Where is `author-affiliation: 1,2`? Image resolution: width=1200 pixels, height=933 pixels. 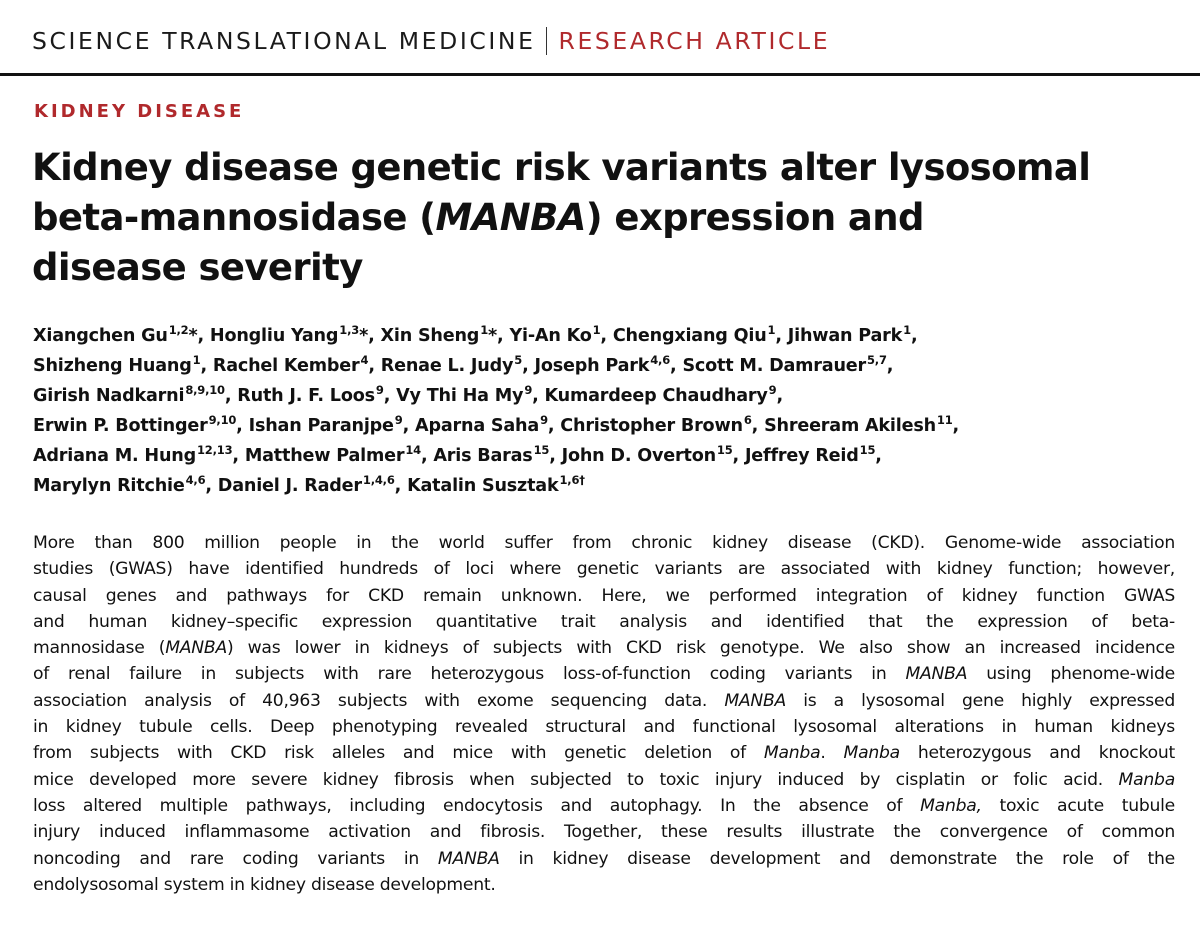 author-affiliation: 1,2 is located at coordinates (178, 330).